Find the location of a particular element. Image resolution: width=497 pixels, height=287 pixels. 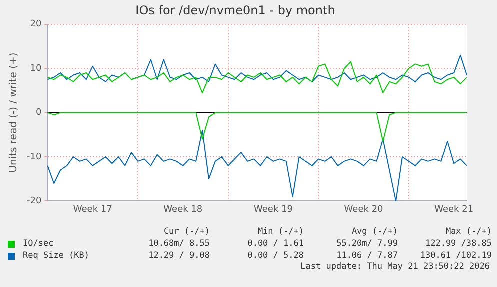

x-tick-label: Week 20 is located at coordinates (364, 209).